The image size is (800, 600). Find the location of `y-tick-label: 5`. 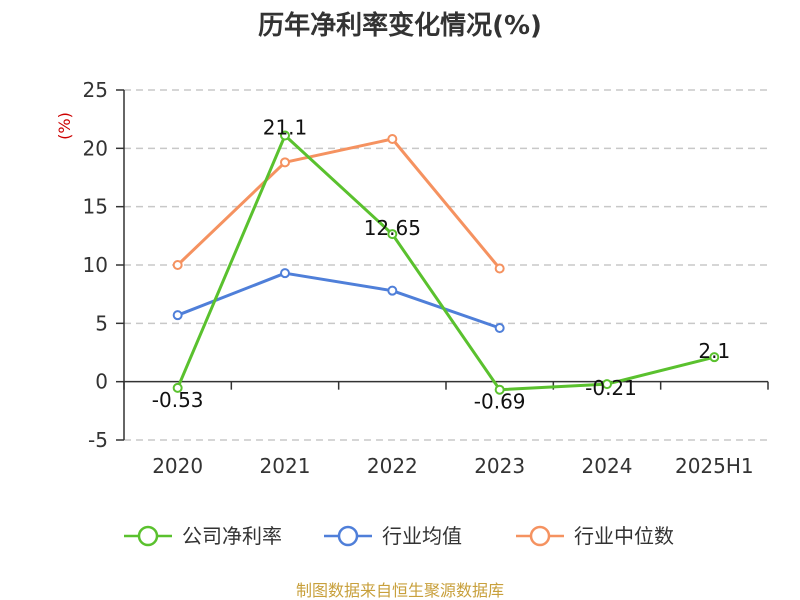

y-tick-label: 5 is located at coordinates (101, 323).